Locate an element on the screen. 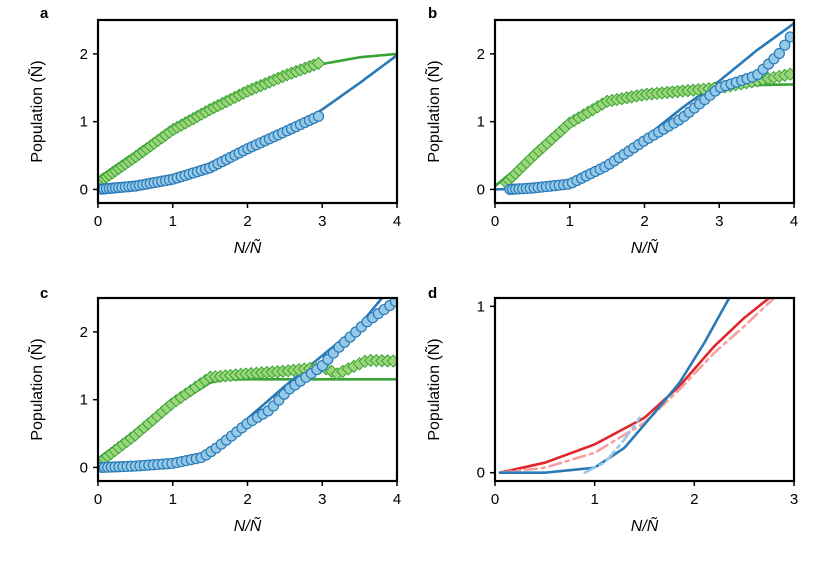 The image size is (832, 576). panel-label-c: c is located at coordinates (44, 293).